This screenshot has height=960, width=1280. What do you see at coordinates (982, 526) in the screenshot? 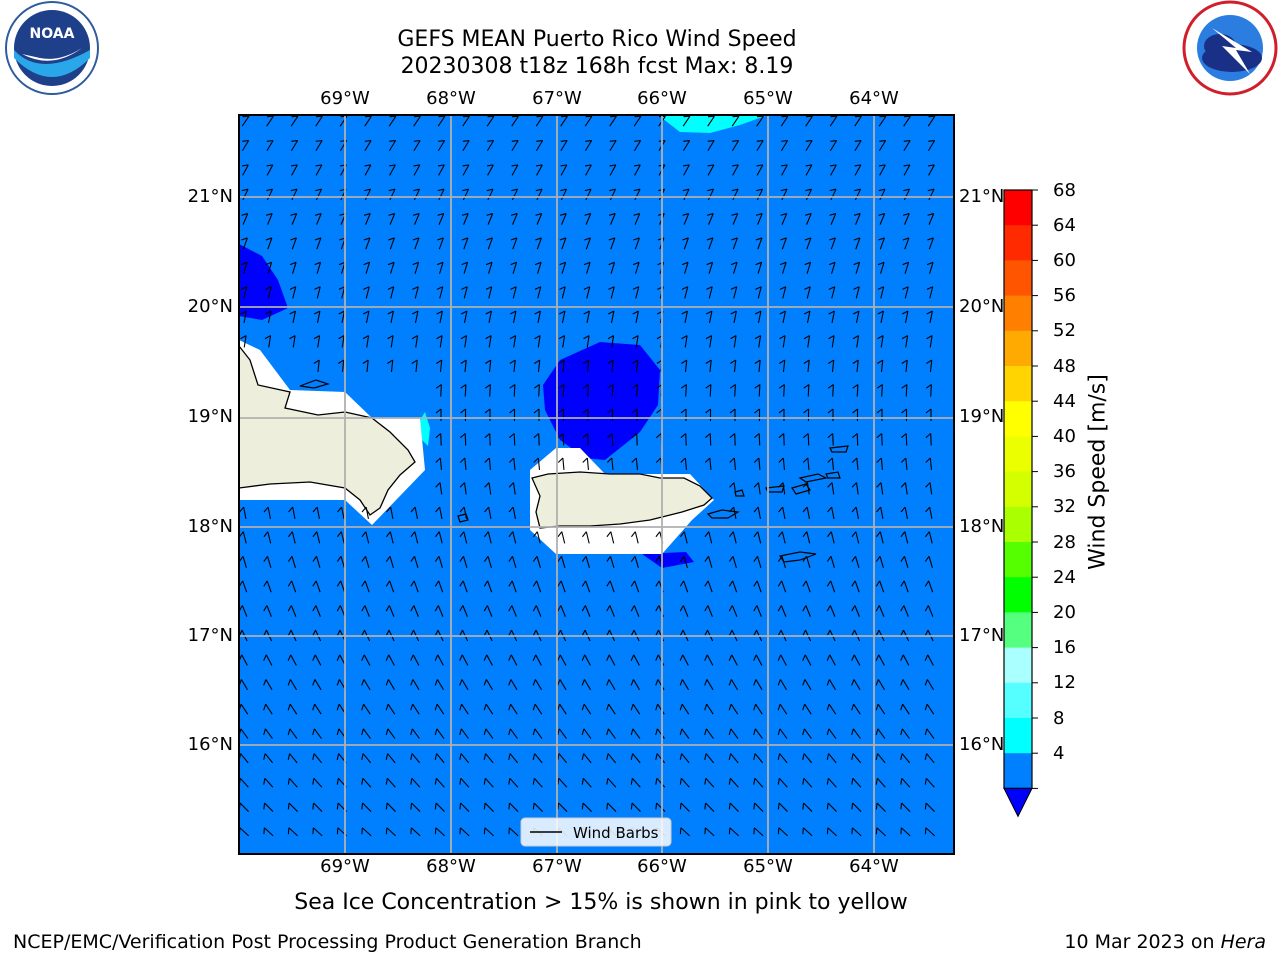
I see `lat-label-right: 18°N` at bounding box center [982, 526].